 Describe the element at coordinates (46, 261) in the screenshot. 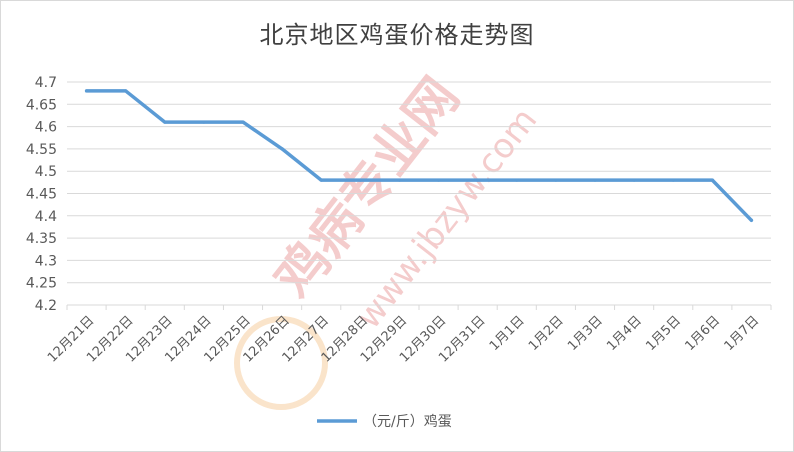

I see `y-tick-label: 4.3` at that location.